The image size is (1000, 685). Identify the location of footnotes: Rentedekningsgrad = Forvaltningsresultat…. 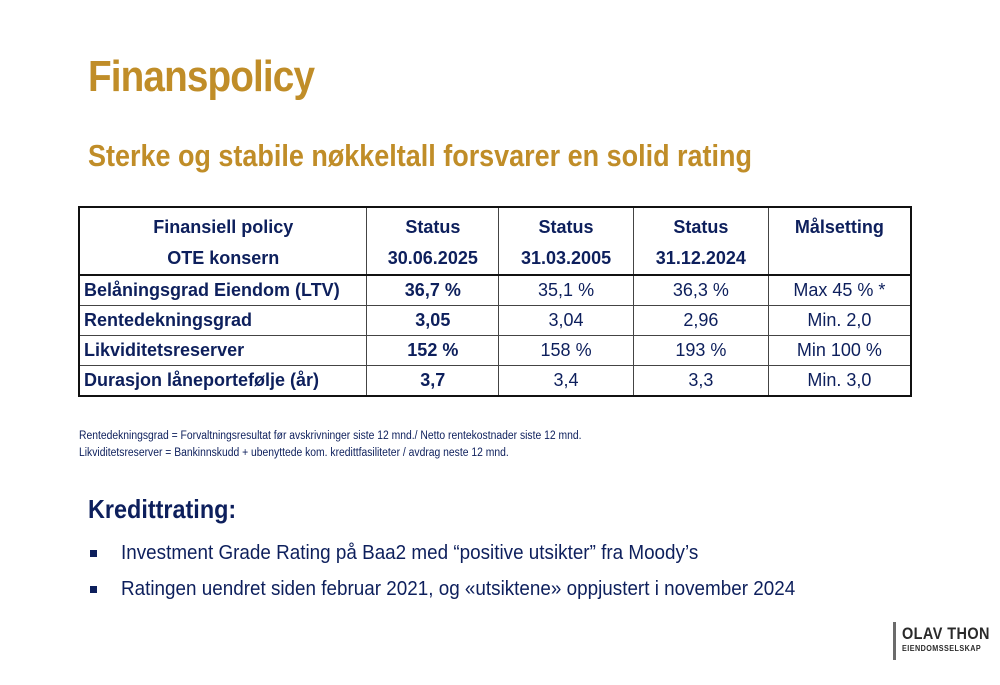
(330, 445).